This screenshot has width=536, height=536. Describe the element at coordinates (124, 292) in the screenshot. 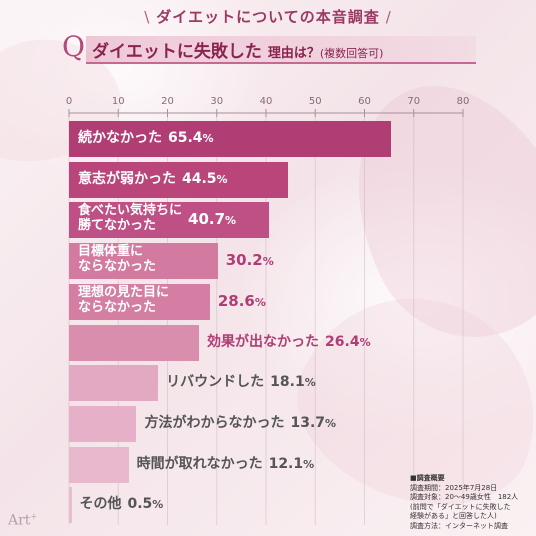

I see `bar-category-label: 理想の見た目に` at that location.